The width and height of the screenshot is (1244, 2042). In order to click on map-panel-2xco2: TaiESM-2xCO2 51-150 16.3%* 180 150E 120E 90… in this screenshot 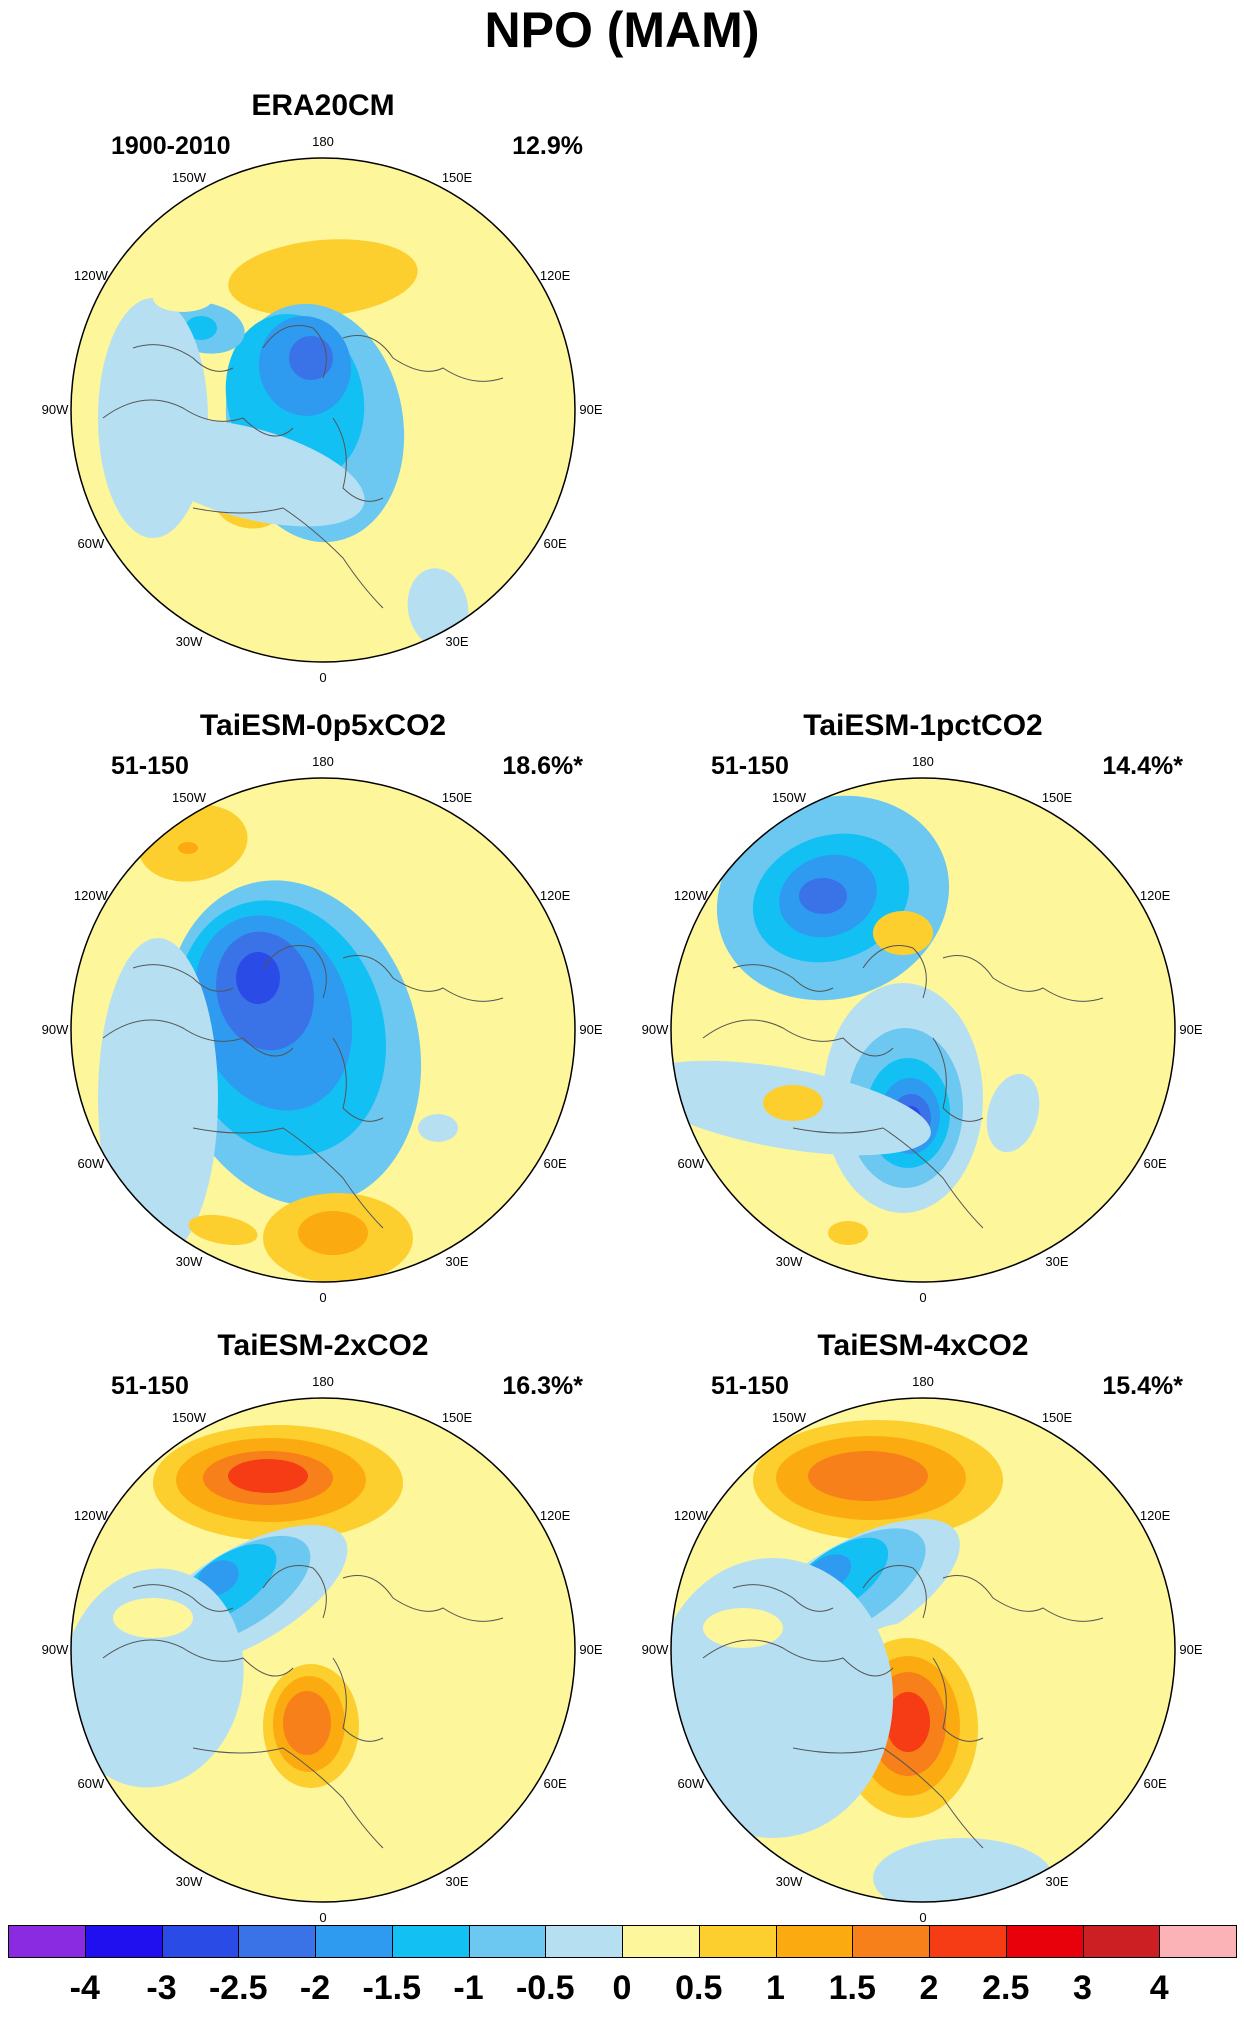, I will do `click(322, 1626)`.